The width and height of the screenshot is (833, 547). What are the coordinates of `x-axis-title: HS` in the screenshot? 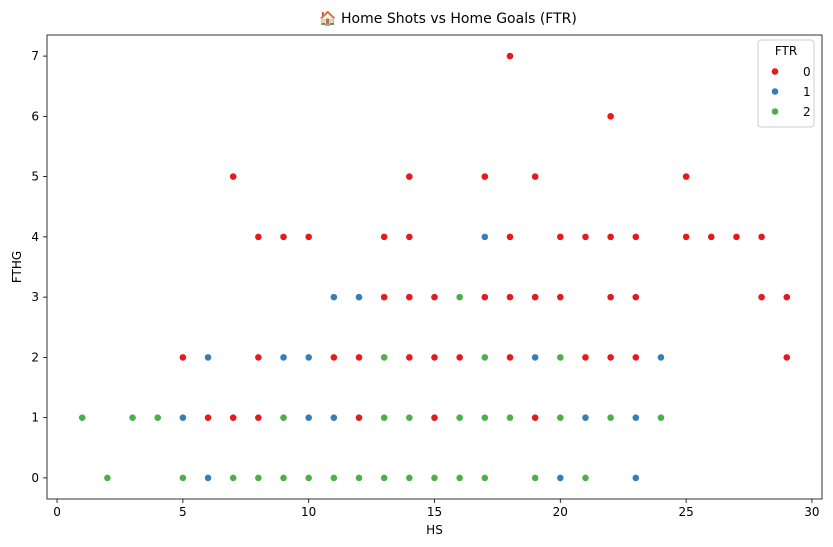 It's located at (434, 530).